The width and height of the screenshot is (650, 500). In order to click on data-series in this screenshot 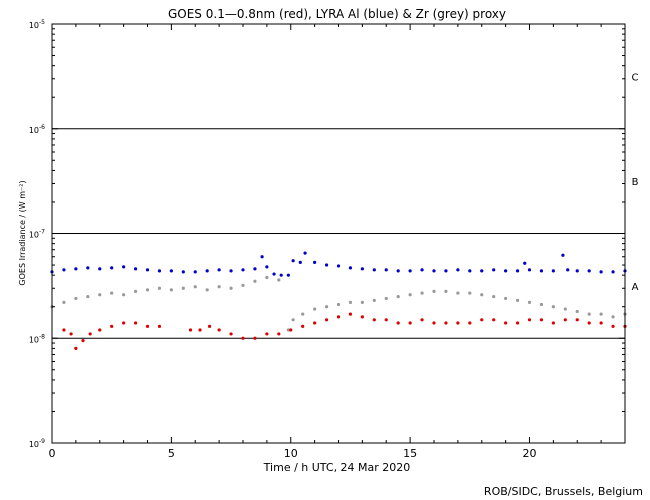, I will do `click(338, 264)`.